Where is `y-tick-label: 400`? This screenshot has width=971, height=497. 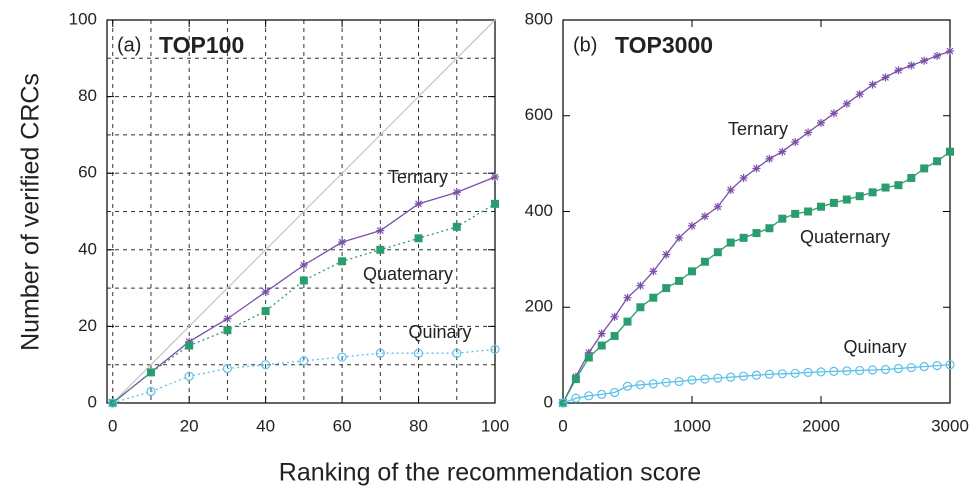
y-tick-label: 400 is located at coordinates (539, 210).